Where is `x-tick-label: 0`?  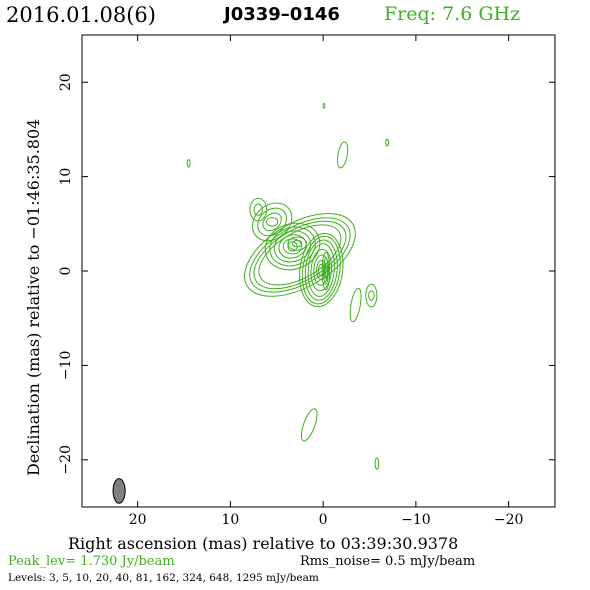
x-tick-label: 0 is located at coordinates (323, 520).